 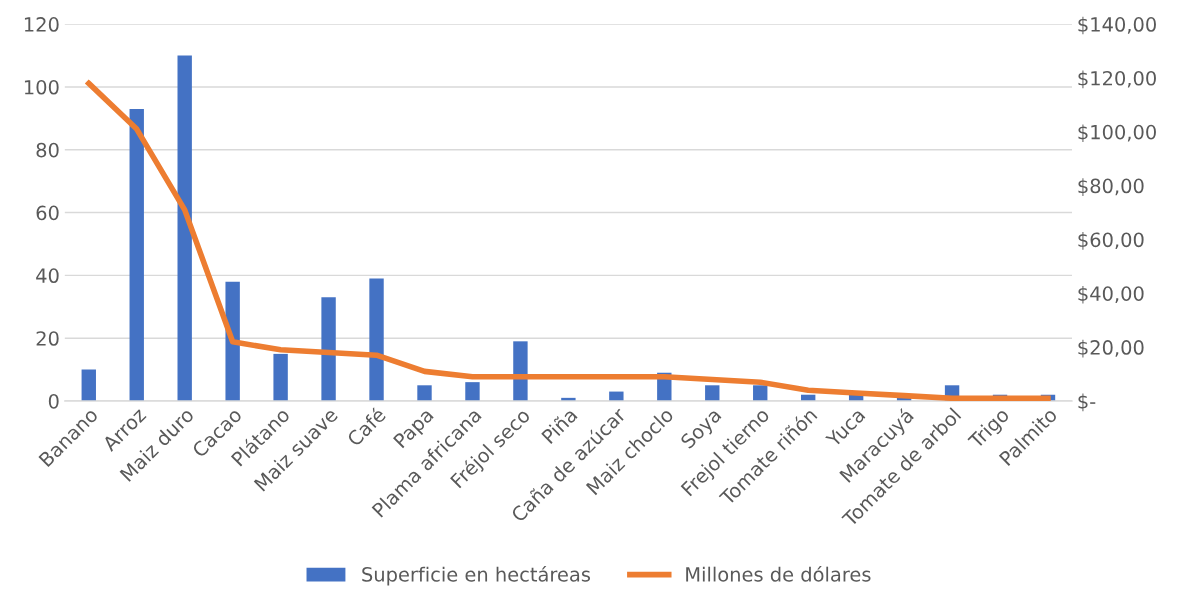 What do you see at coordinates (1111, 294) in the screenshot?
I see `y2-tick-label: $40,00` at bounding box center [1111, 294].